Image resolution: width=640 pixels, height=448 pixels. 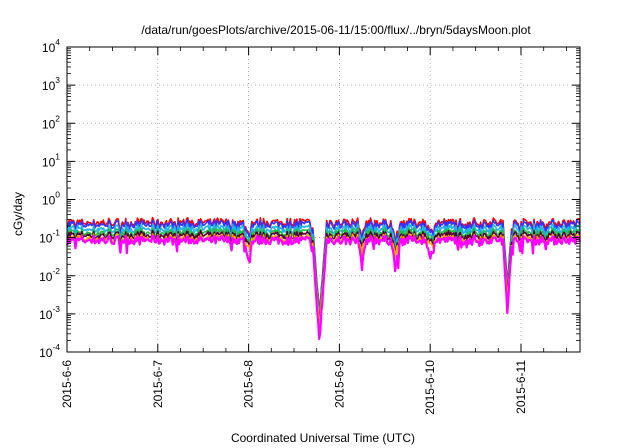 I want to click on y-tick-label: 10⁻³, so click(x=49, y=313).